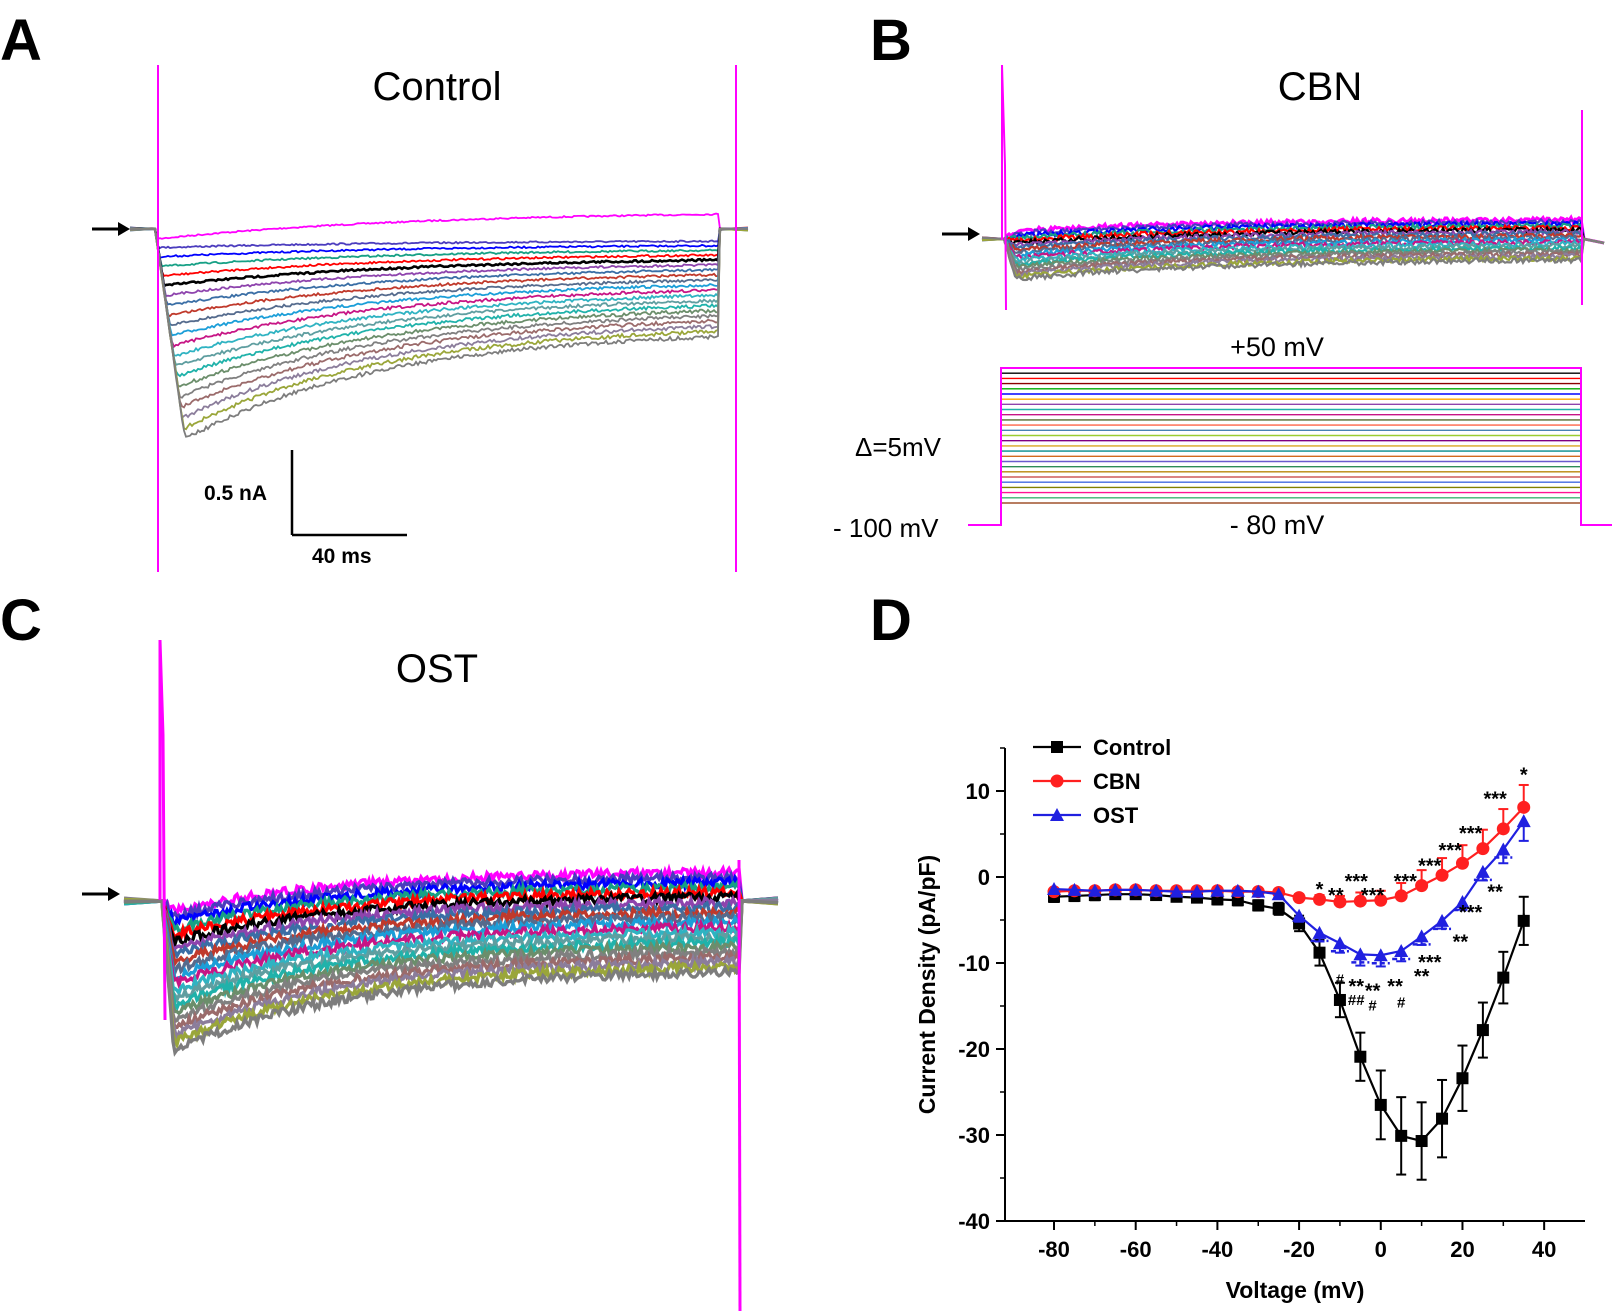 The height and width of the screenshot is (1311, 1612). Describe the element at coordinates (1132, 747) in the screenshot. I see `legend-label: Control` at that location.